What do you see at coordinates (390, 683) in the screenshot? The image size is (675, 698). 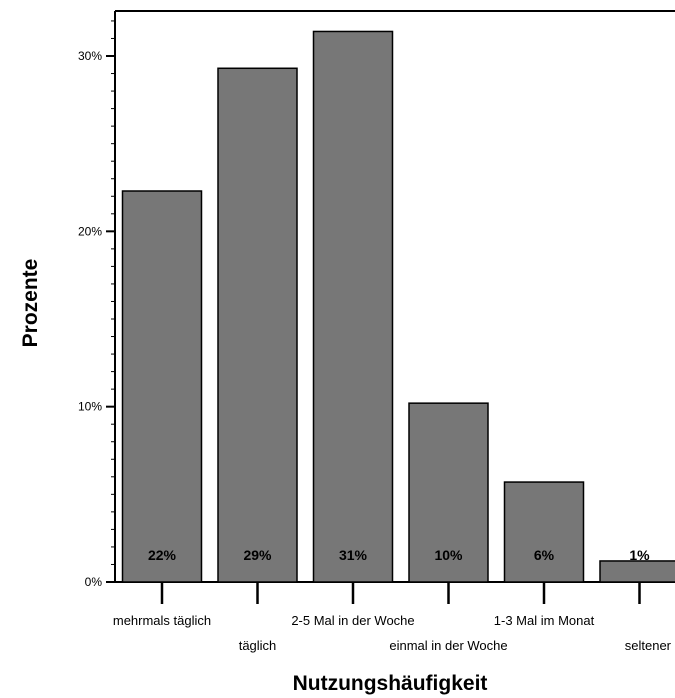 I see `x-axis-title: Nutzungshäufigkeit` at bounding box center [390, 683].